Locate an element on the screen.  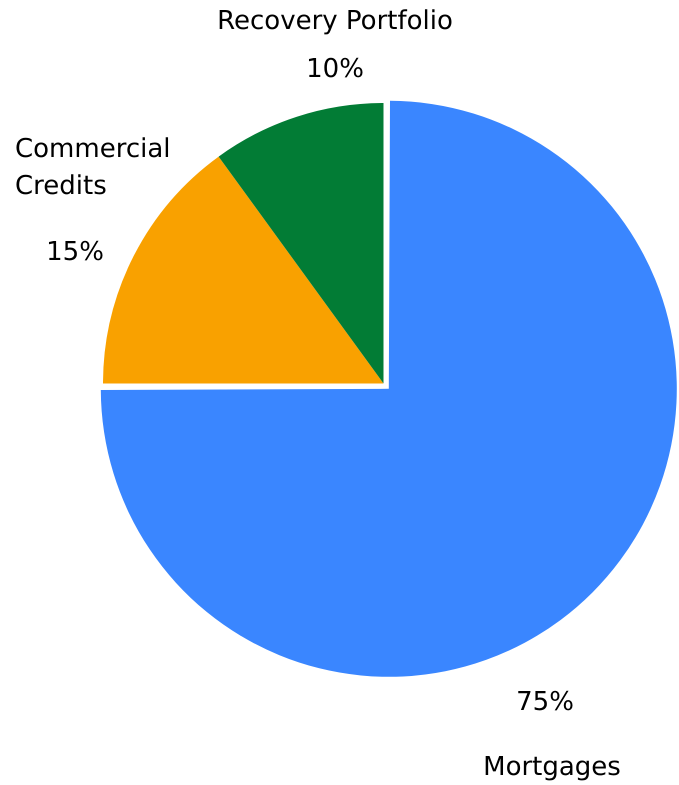
slice-label: Commercial Credits is located at coordinates (93, 167).